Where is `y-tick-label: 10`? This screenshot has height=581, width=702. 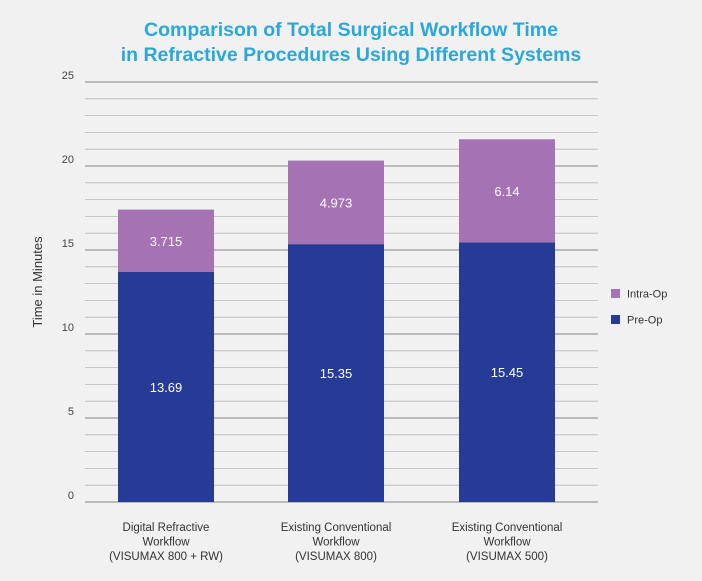 y-tick-label: 10 is located at coordinates (68, 328).